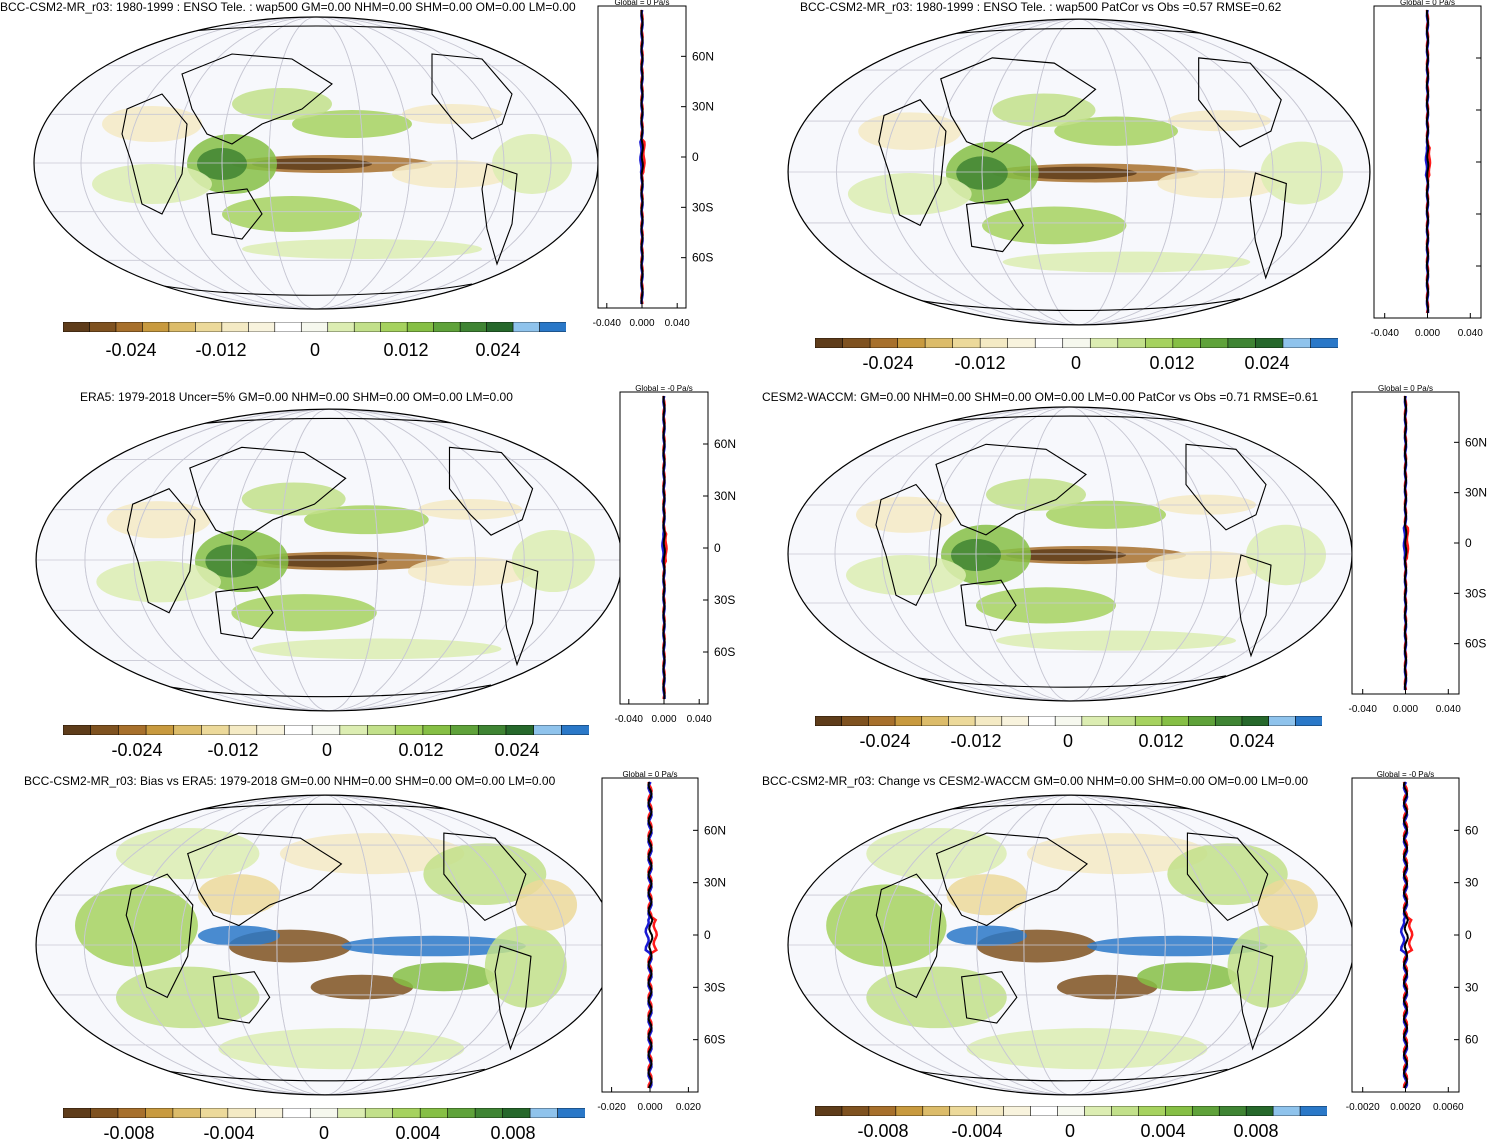  What do you see at coordinates (977, 1131) in the screenshot?
I see `colorbar-label: -0.004` at bounding box center [977, 1131].